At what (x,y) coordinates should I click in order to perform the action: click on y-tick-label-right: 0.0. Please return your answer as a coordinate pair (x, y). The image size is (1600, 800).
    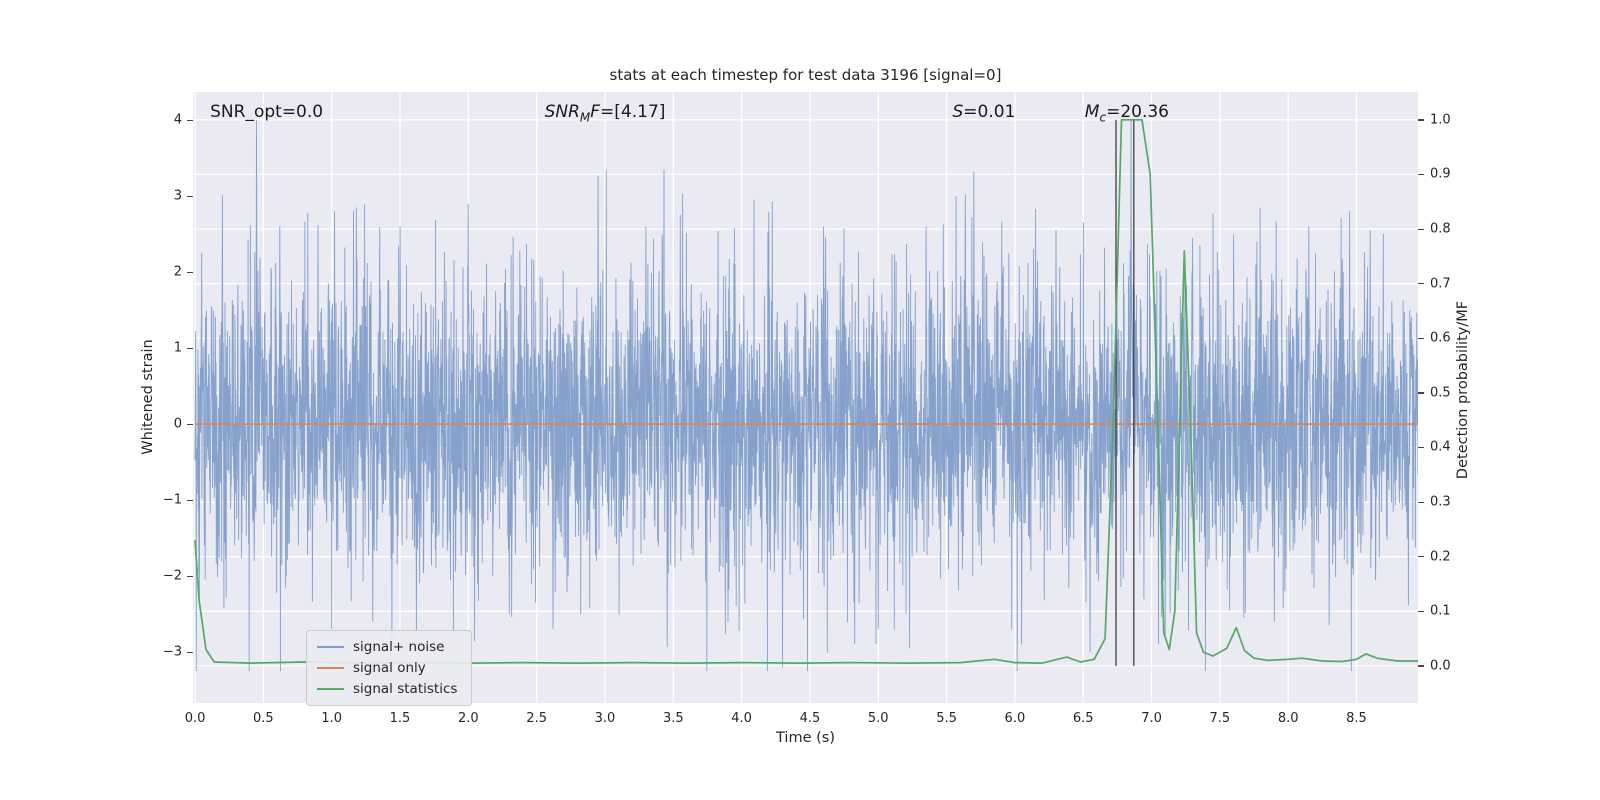
    Looking at the image, I should click on (1440, 666).